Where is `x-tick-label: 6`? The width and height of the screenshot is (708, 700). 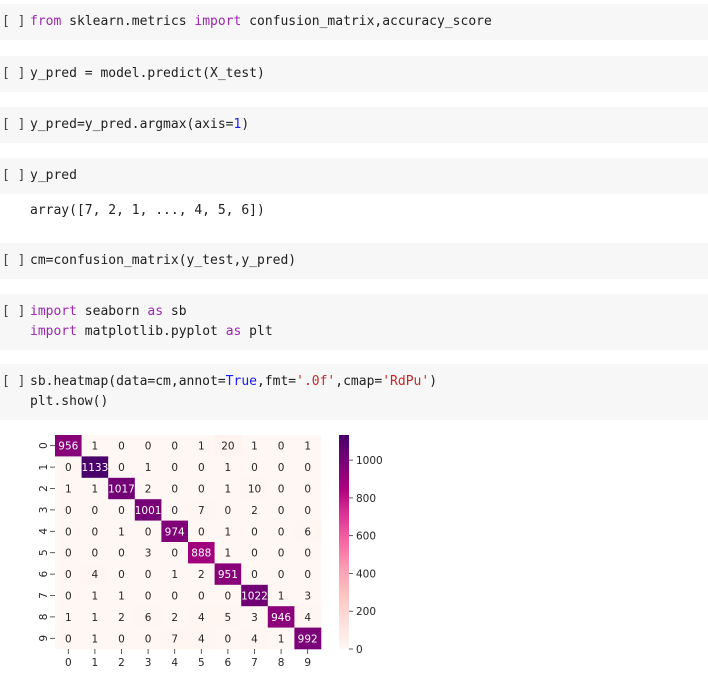 x-tick-label: 6 is located at coordinates (228, 663).